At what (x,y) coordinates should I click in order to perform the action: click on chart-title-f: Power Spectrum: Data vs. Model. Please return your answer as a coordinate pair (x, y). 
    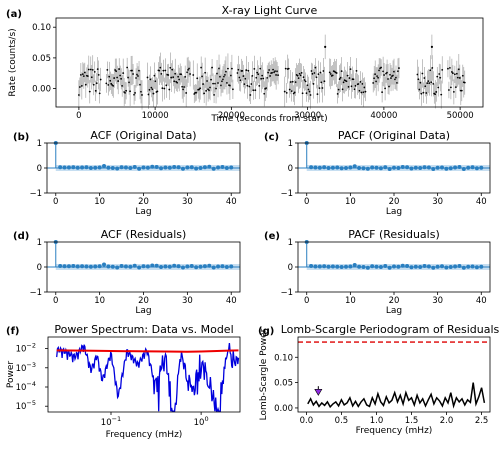
    Looking at the image, I should click on (143, 329).